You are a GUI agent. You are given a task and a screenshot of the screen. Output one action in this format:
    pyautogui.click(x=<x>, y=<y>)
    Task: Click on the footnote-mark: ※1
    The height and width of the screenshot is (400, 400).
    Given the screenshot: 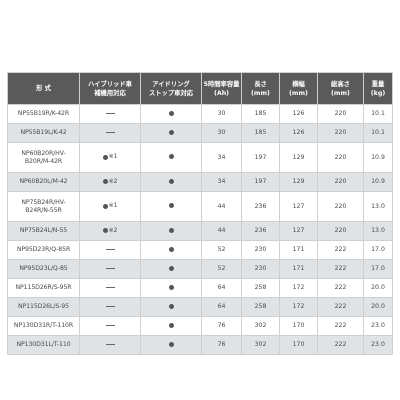 What is the action you would take?
    pyautogui.click(x=113, y=205)
    